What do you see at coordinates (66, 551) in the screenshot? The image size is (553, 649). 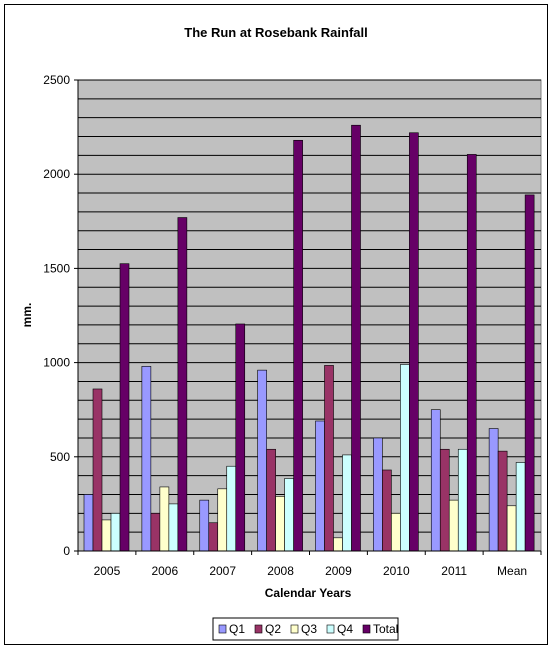 I see `y-tick-label: 0` at bounding box center [66, 551].